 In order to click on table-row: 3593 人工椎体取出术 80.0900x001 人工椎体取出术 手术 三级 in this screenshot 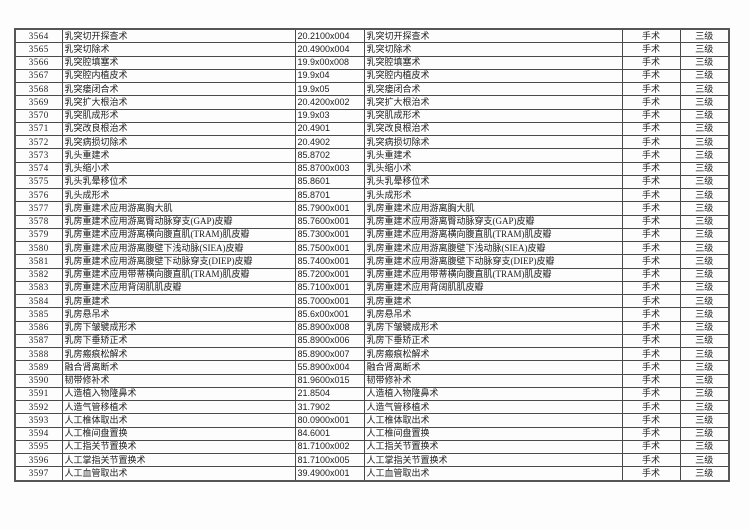, I will do `click(372, 420)`.